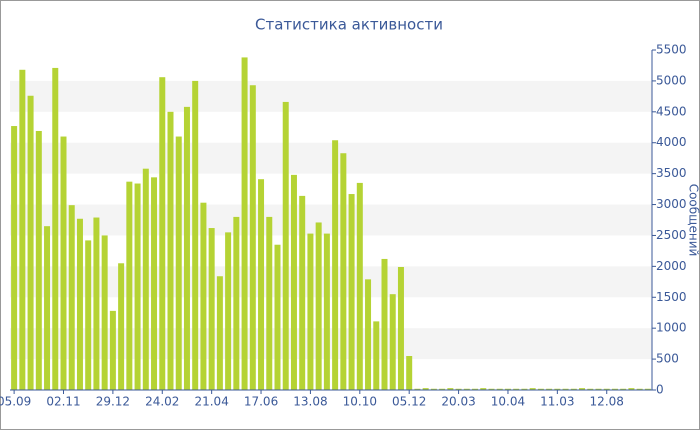 Image resolution: width=700 pixels, height=430 pixels. What do you see at coordinates (508, 402) in the screenshot?
I see `x-tick-label: 10.04` at bounding box center [508, 402].